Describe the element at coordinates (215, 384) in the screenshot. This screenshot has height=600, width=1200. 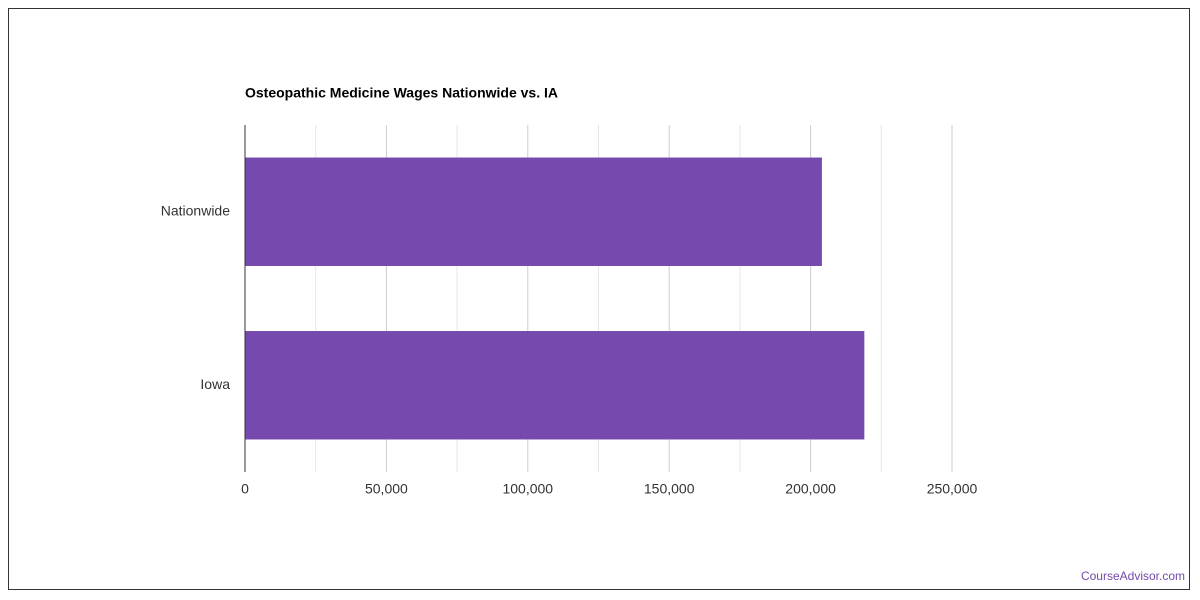
I see `y-tick-label: Iowa` at that location.